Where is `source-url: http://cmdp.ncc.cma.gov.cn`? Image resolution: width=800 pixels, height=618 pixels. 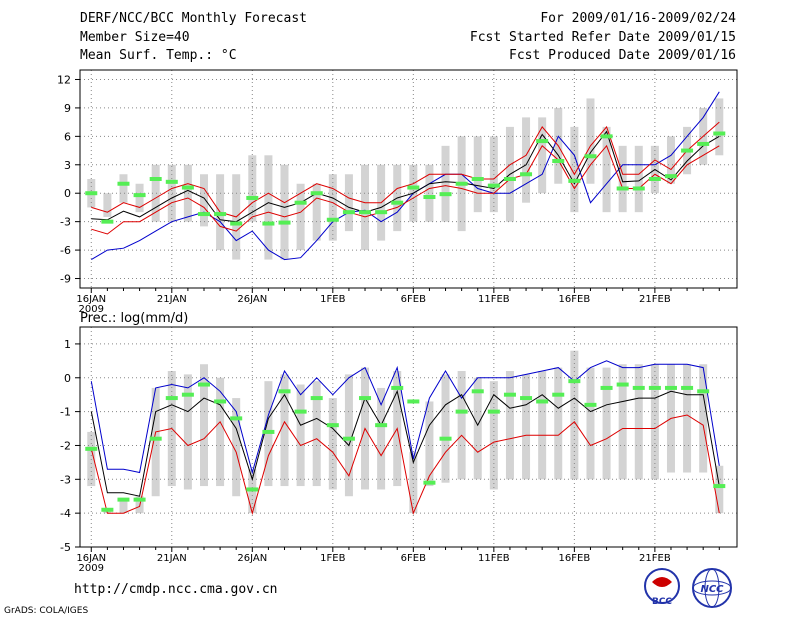
source-url: http://cmdp.ncc.cma.gov.cn is located at coordinates (176, 589).